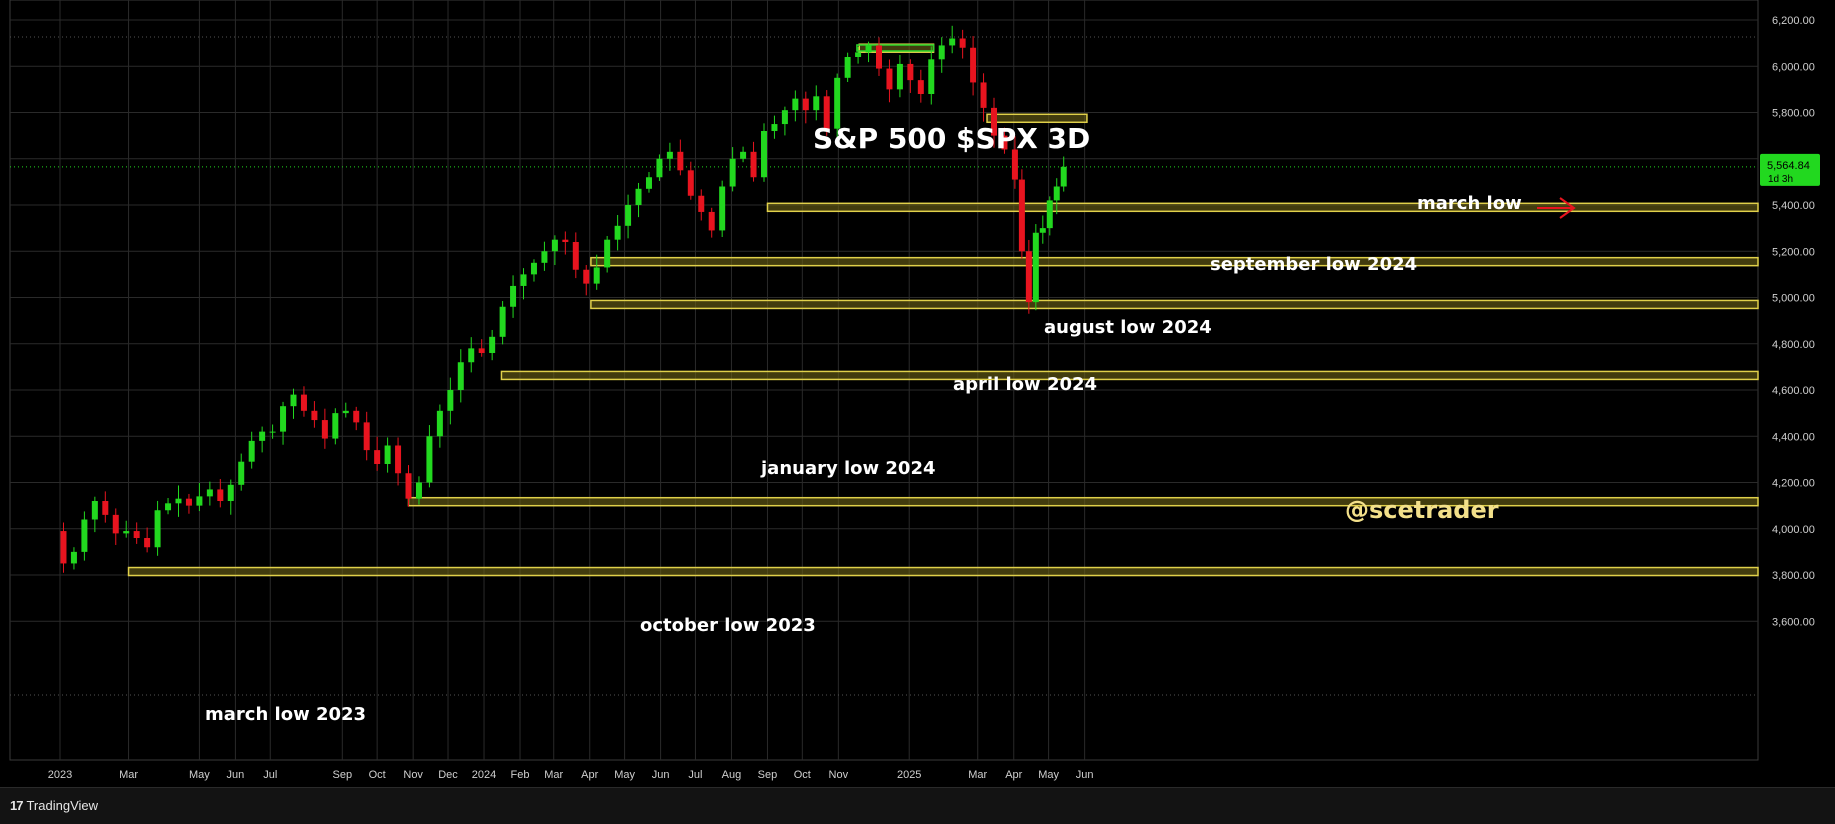 This screenshot has height=824, width=1835. What do you see at coordinates (728, 625) in the screenshot?
I see `zone-label: october low 2023` at bounding box center [728, 625].